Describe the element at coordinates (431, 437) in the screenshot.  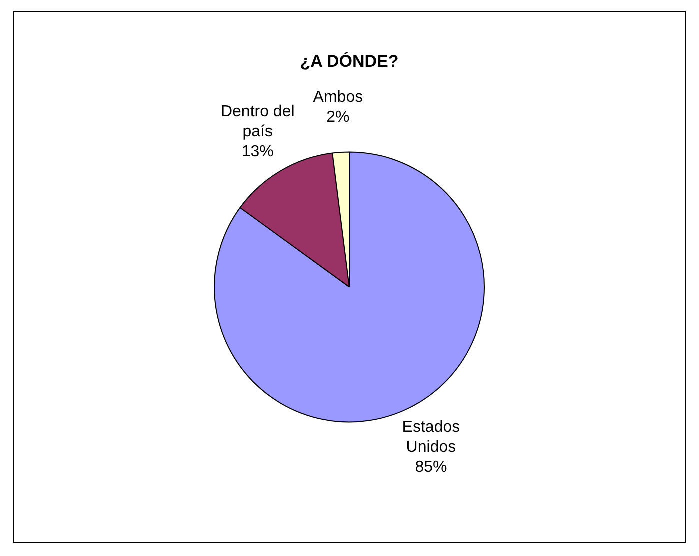
I see `slice-label: Estados Unidos` at that location.